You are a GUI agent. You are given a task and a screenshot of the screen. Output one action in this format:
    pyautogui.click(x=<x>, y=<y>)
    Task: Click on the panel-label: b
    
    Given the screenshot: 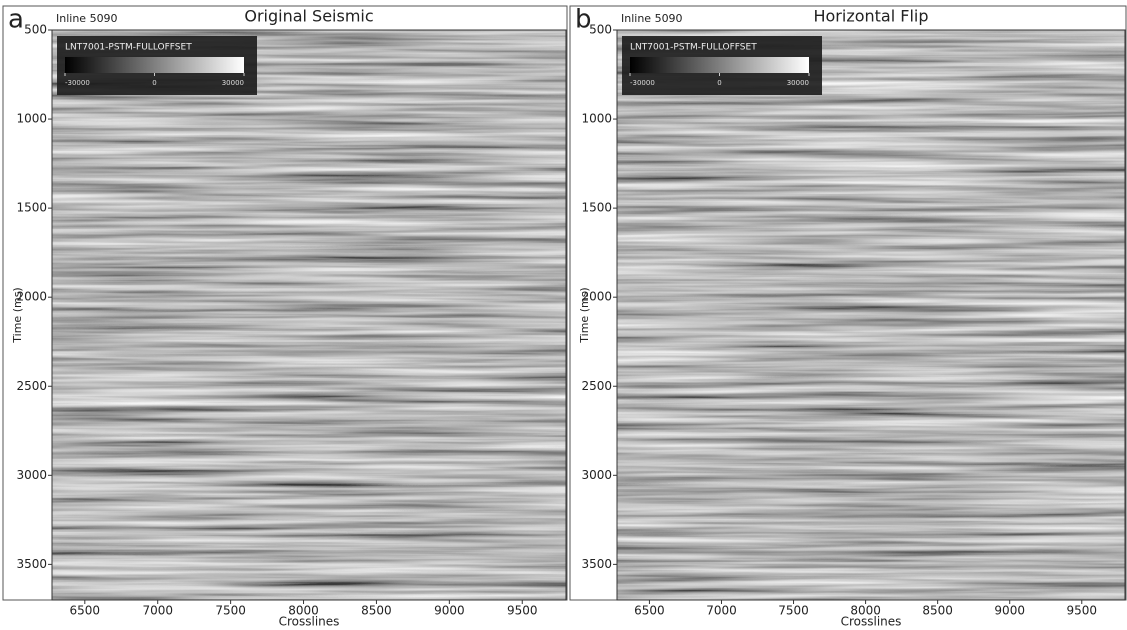 What is the action you would take?
    pyautogui.click(x=583, y=20)
    